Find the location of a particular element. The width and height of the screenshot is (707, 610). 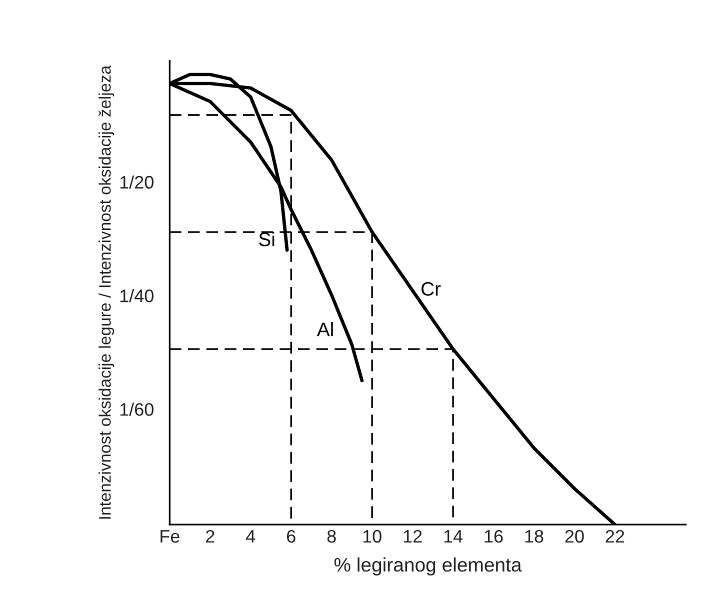

x-tick-label: 22 is located at coordinates (615, 536).